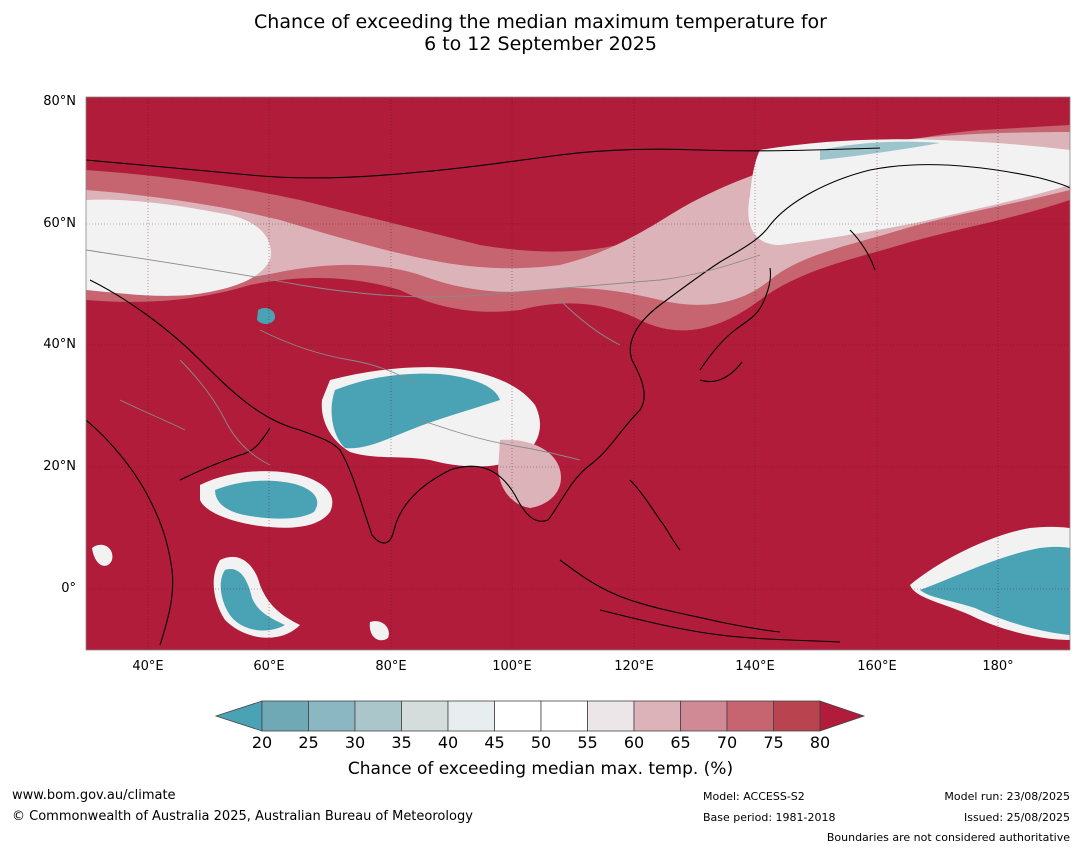 The height and width of the screenshot is (850, 1081). I want to click on map-region-arabian-sea-low, so click(266, 499).